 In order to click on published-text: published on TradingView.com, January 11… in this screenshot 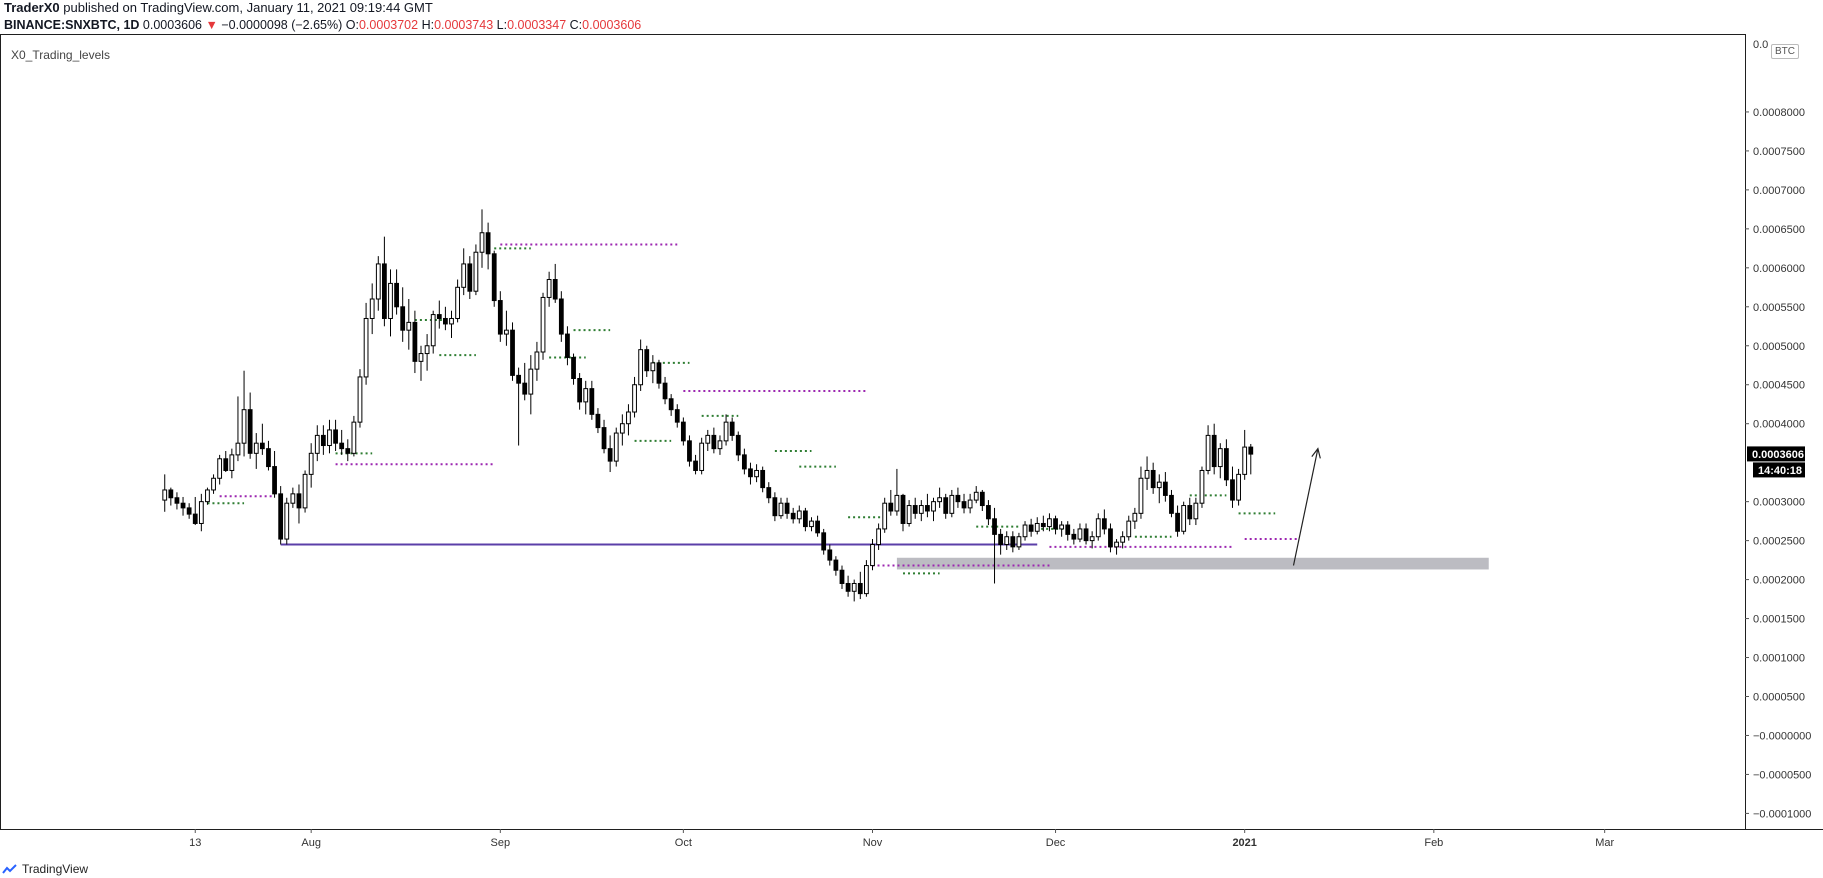, I will do `click(246, 7)`.